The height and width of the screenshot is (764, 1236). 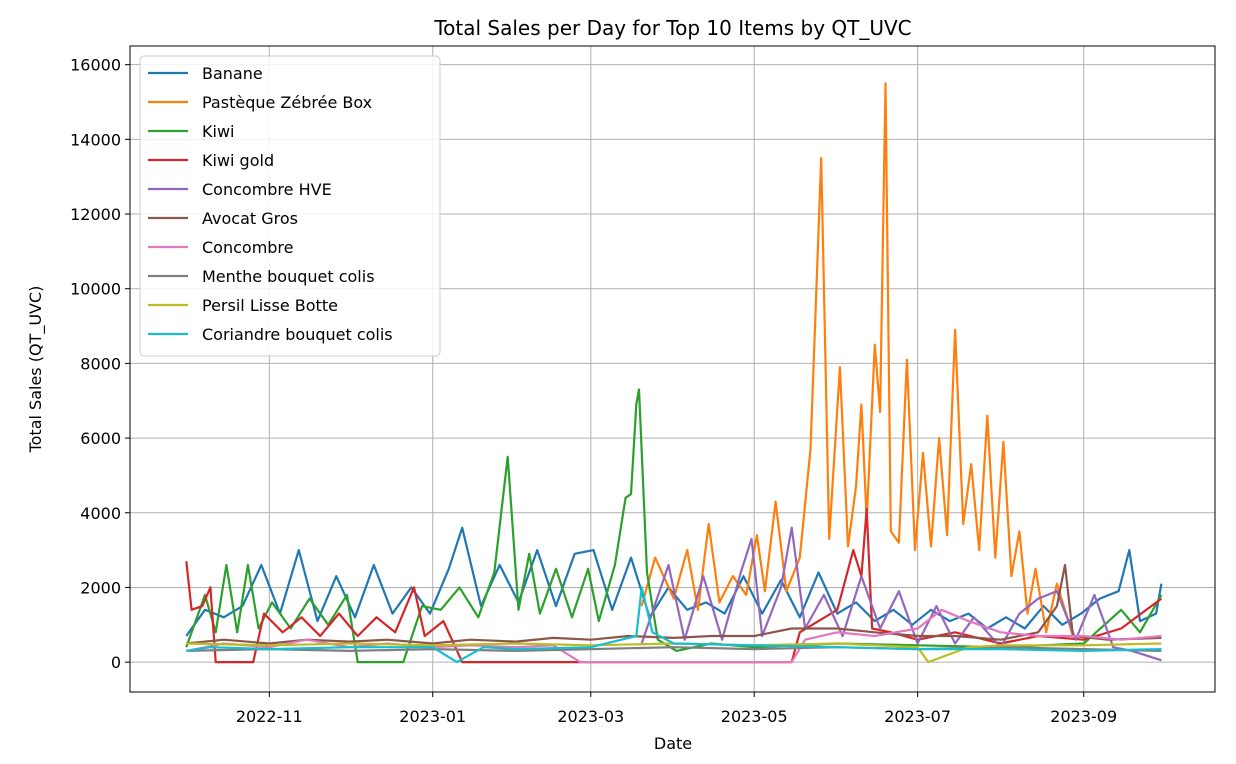 I want to click on legend-entry-label: Persil Lisse Botte, so click(x=270, y=305).